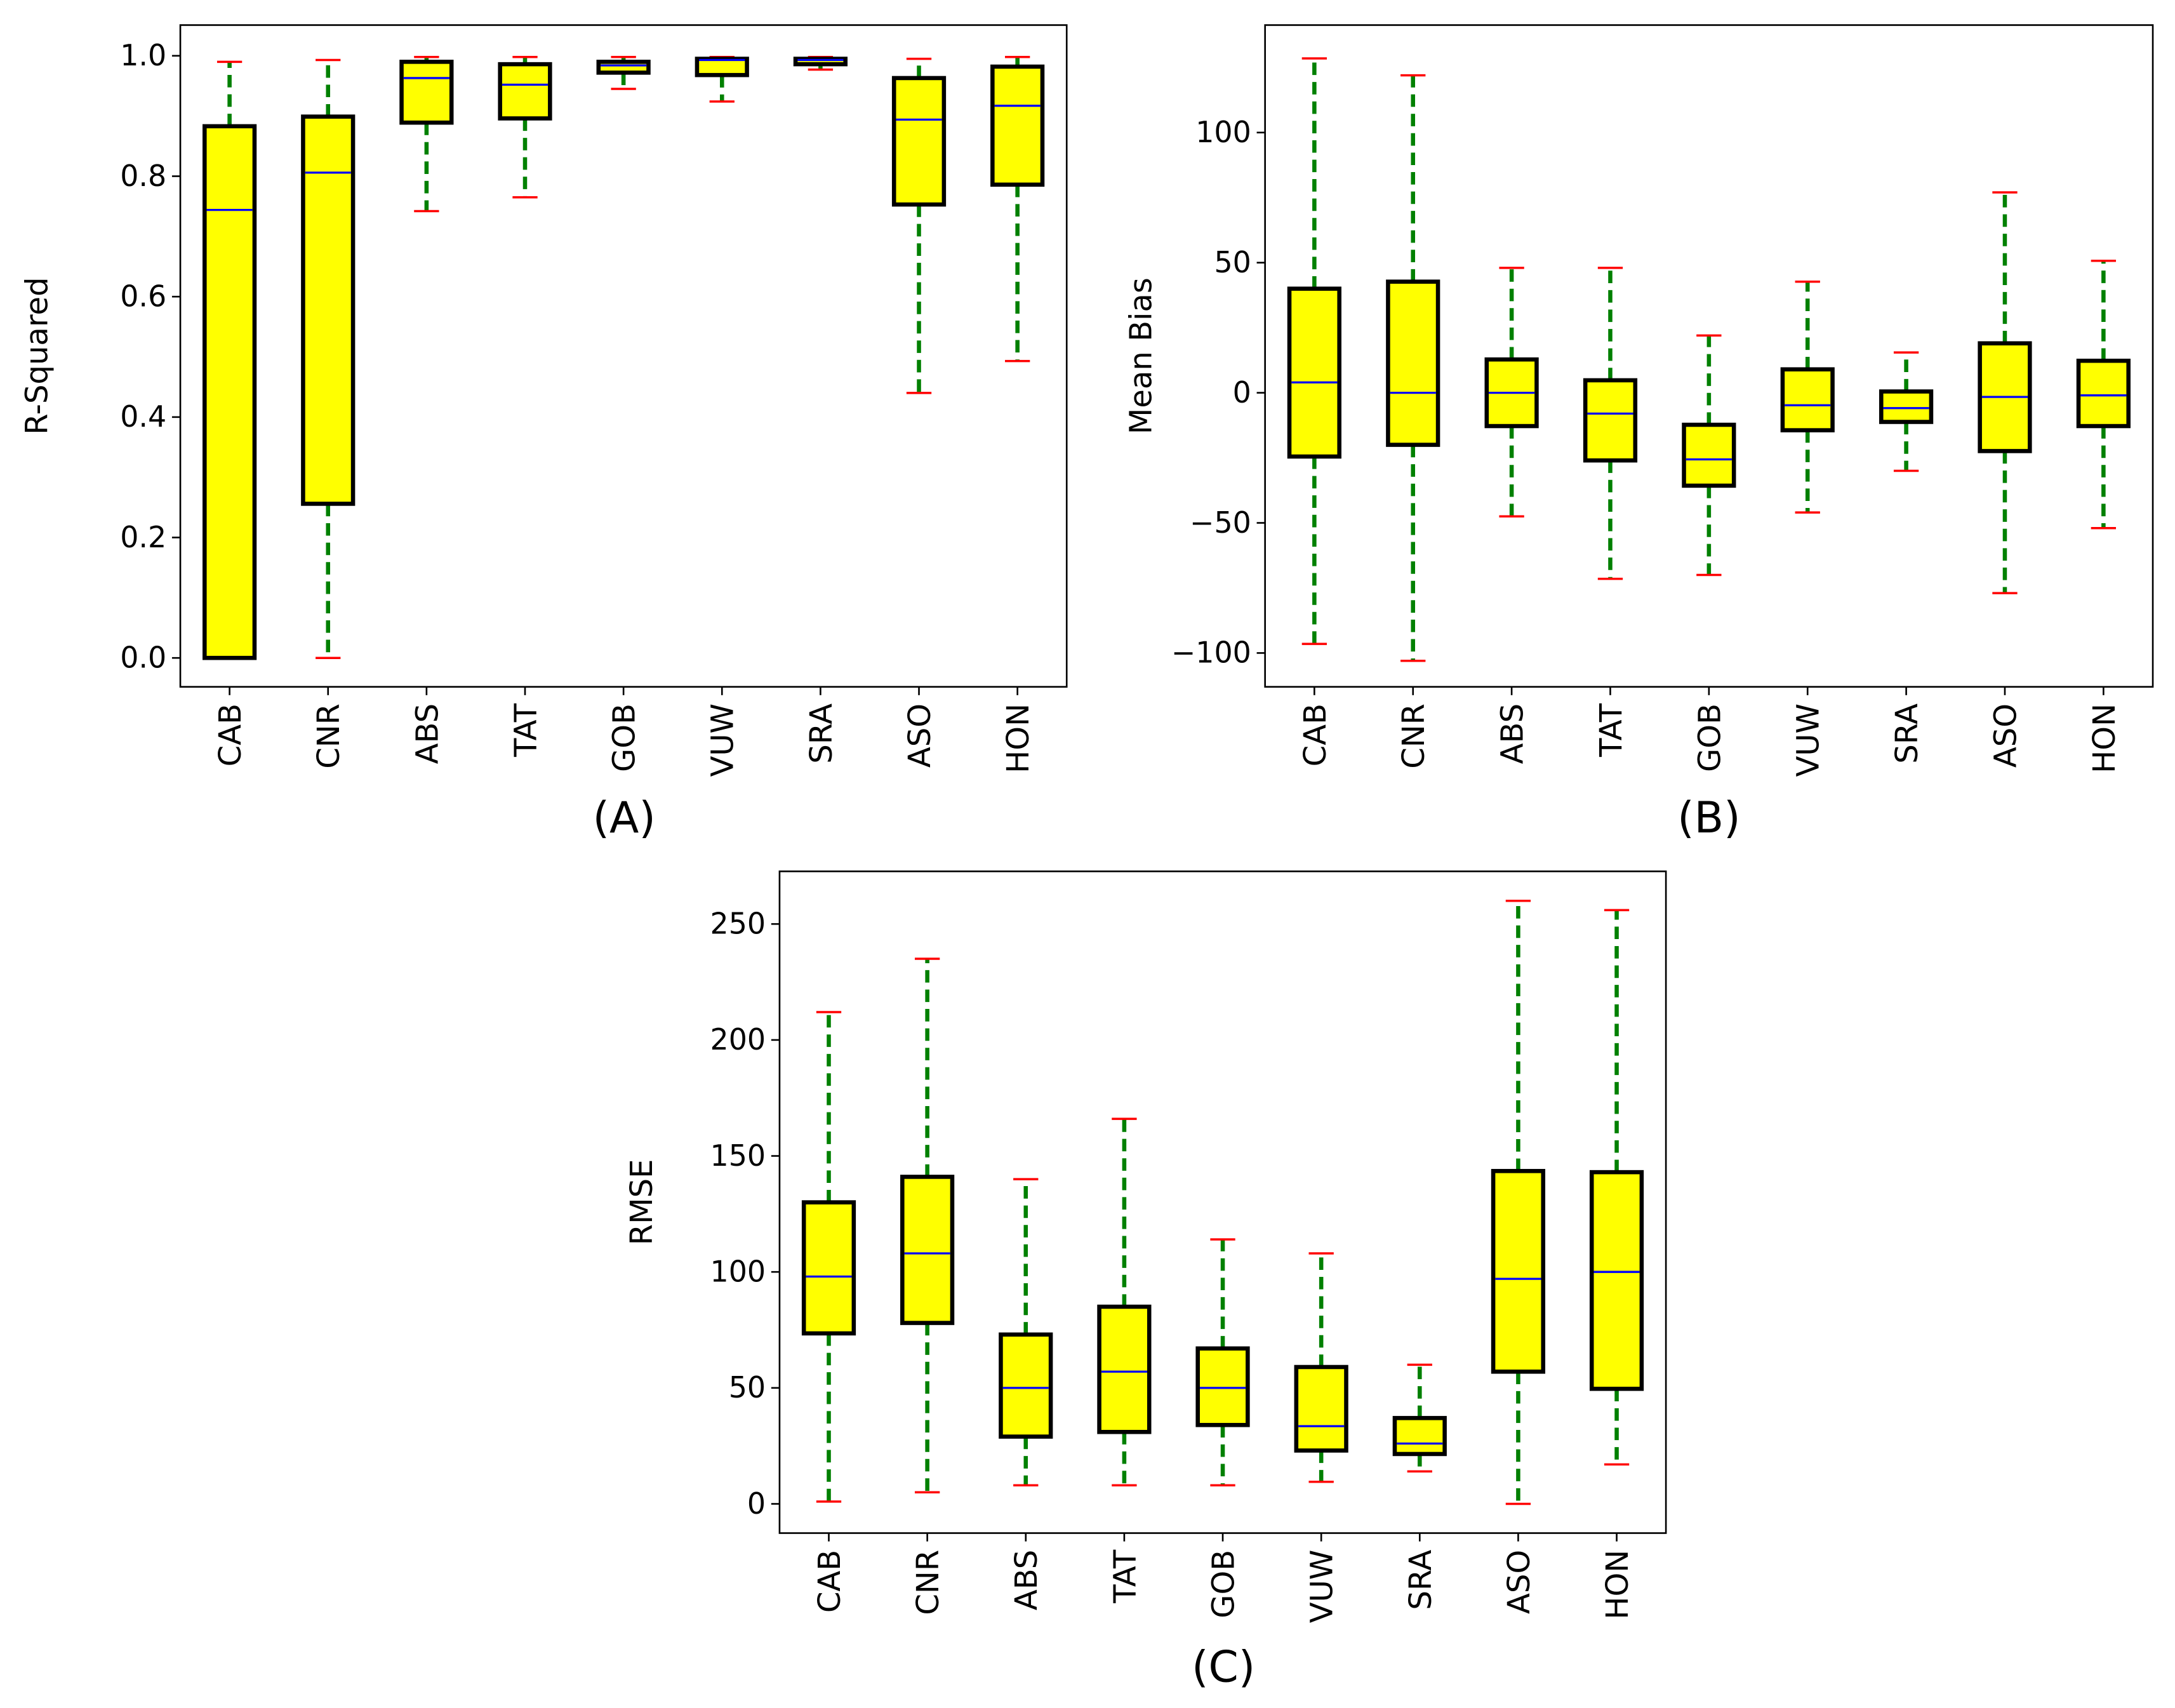 Image resolution: width=2175 pixels, height=1708 pixels. Describe the element at coordinates (143, 176) in the screenshot. I see `y-tick-label: 0.8` at that location.